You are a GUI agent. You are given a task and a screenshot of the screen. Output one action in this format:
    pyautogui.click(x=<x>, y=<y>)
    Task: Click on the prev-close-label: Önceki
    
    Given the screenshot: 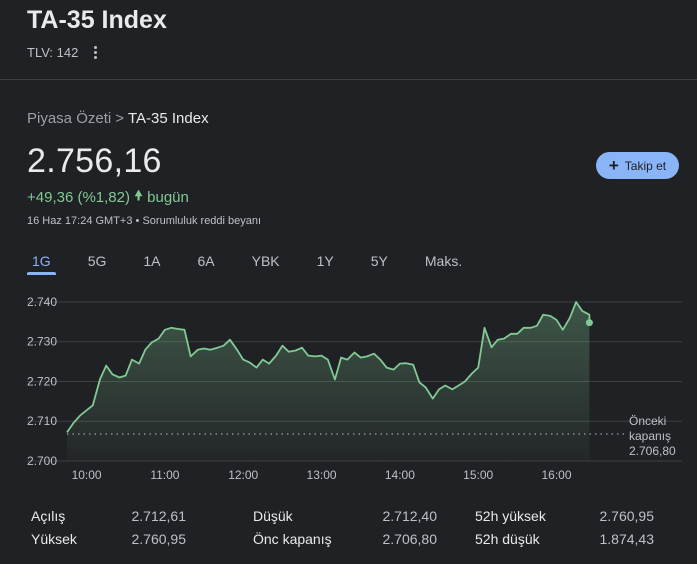 What is the action you would take?
    pyautogui.click(x=647, y=421)
    